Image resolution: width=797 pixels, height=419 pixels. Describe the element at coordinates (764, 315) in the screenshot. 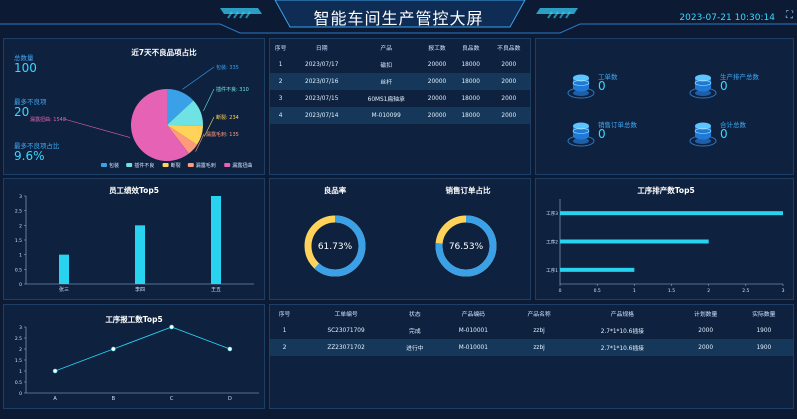

I see `table-header: 实际数量` at that location.